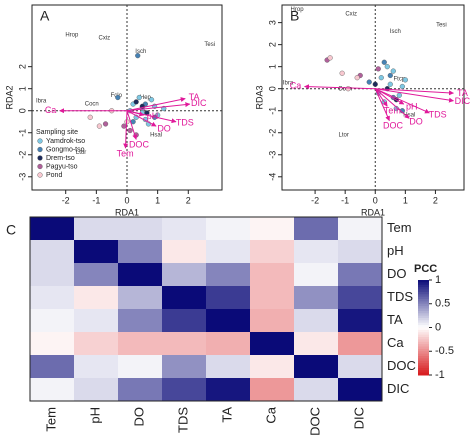  Describe the element at coordinates (138, 417) in the screenshot. I see `col-label: DO` at that location.